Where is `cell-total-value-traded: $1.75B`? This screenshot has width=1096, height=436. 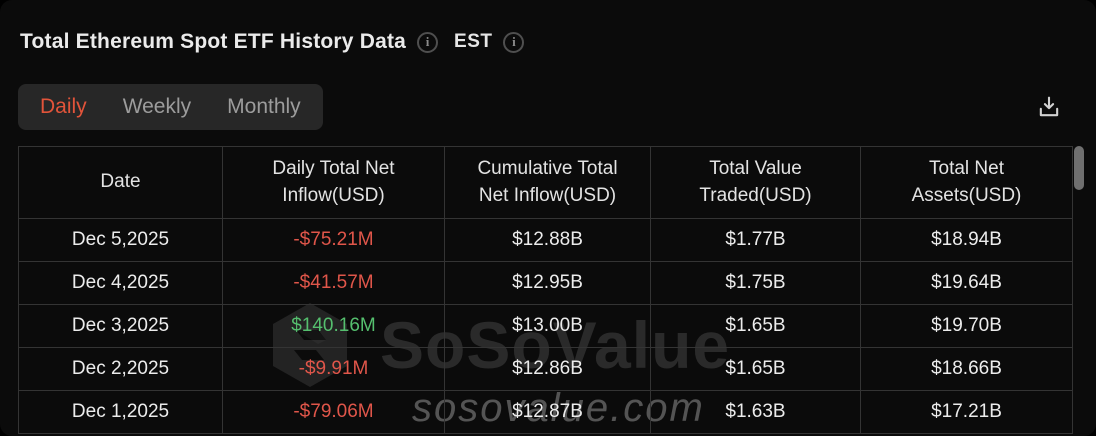
cell-total-value-traded: $1.75B is located at coordinates (755, 283).